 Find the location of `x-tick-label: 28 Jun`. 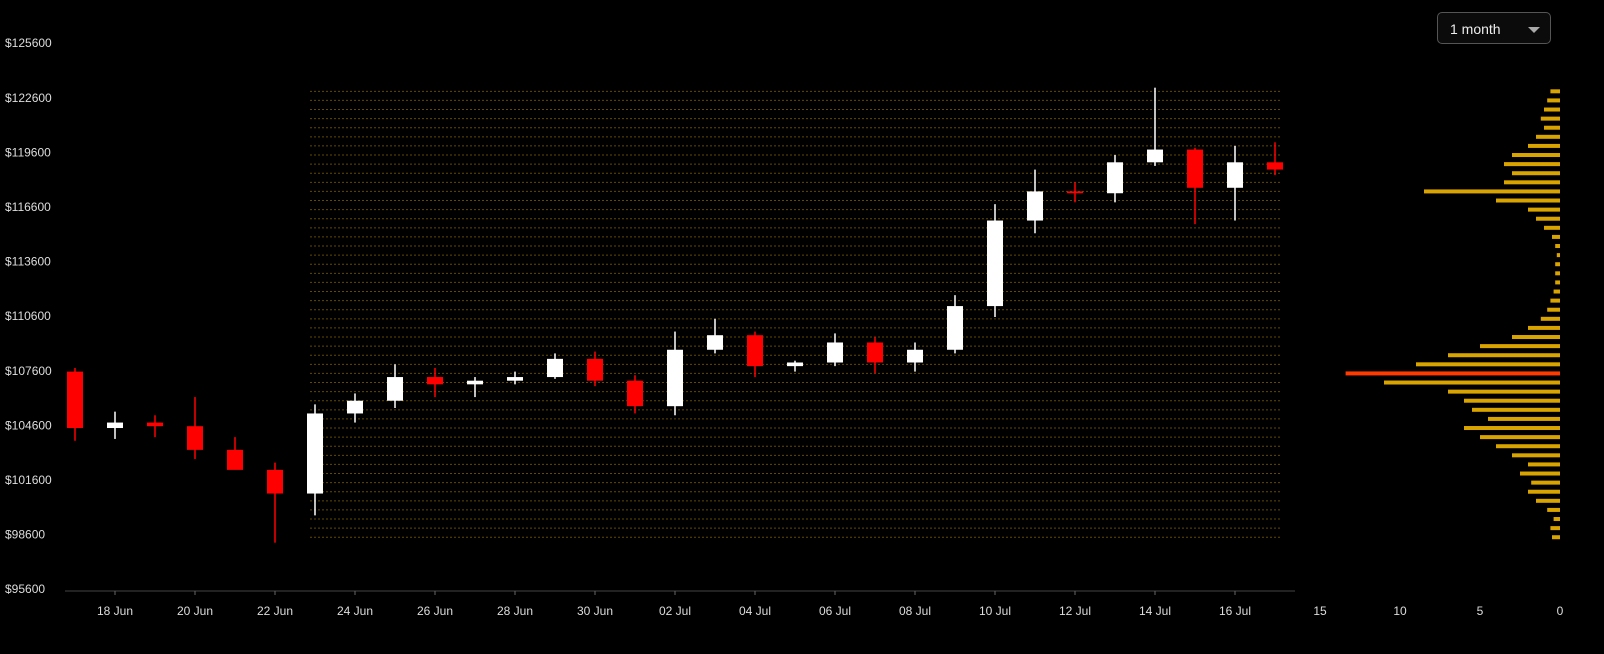

x-tick-label: 28 Jun is located at coordinates (515, 611).